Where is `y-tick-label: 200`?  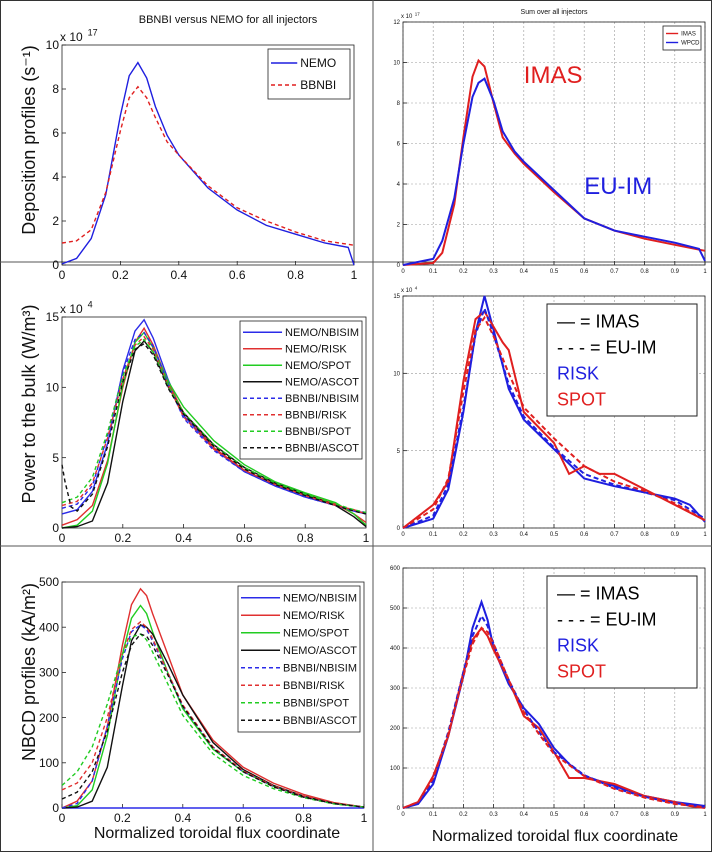
y-tick-label: 200 is located at coordinates (395, 729).